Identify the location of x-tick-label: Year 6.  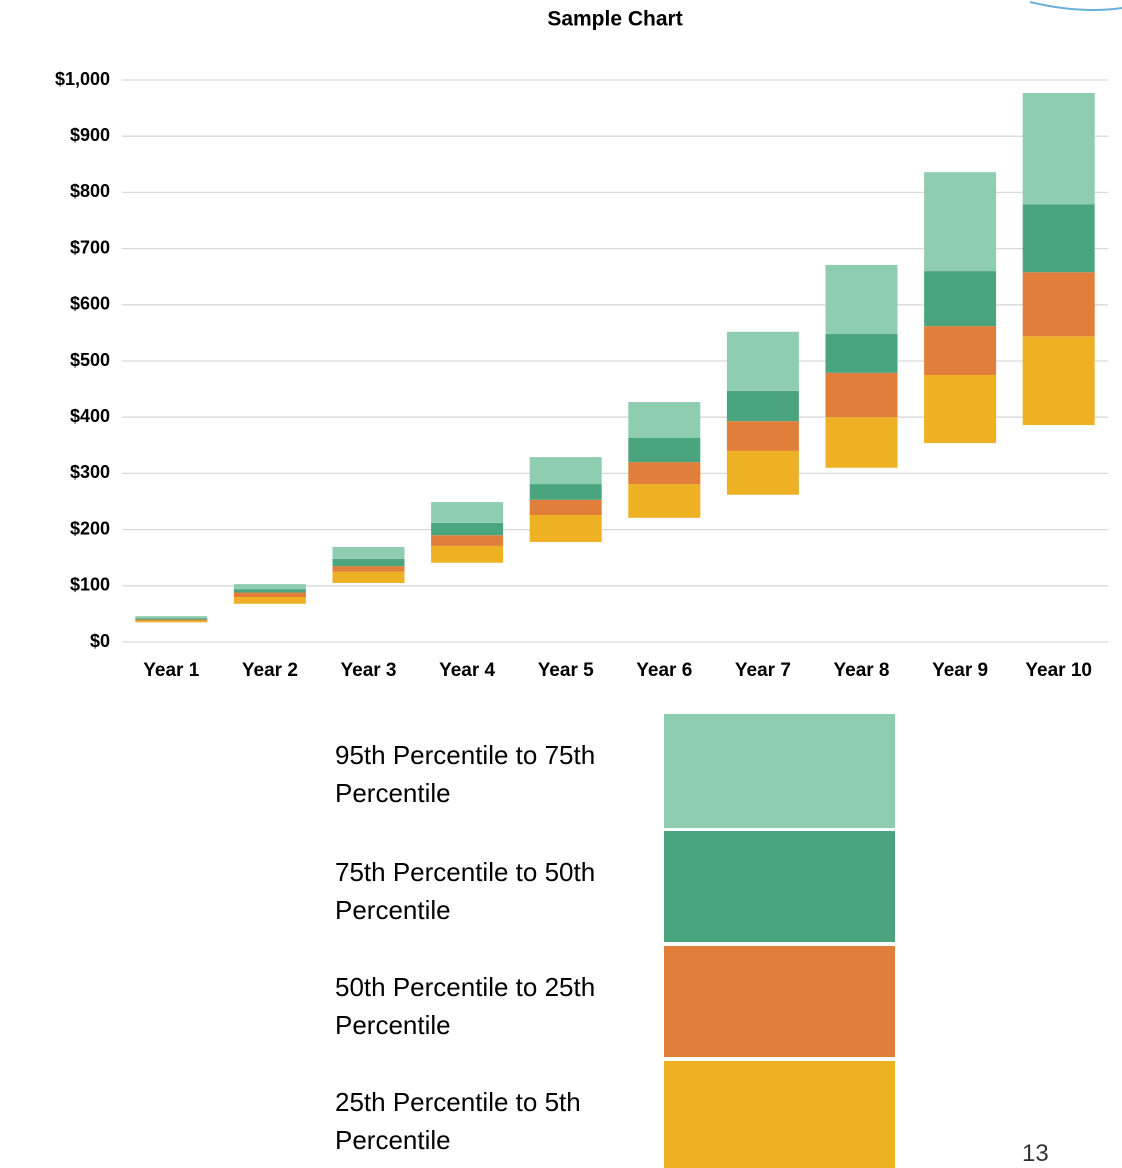
(664, 670).